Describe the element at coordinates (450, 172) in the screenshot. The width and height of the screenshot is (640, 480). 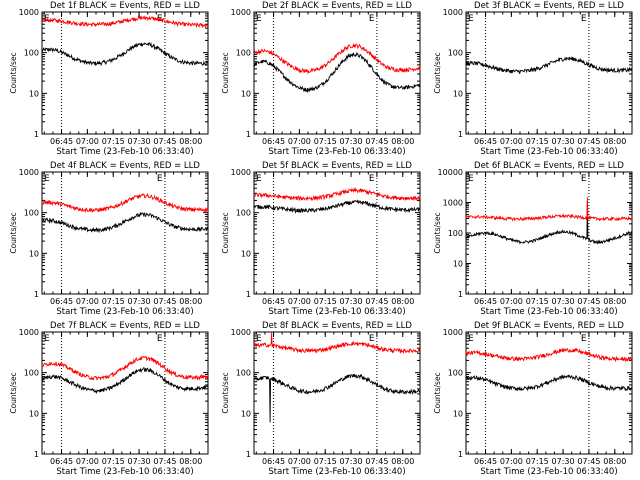
I see `y-tick-label: 10000` at that location.